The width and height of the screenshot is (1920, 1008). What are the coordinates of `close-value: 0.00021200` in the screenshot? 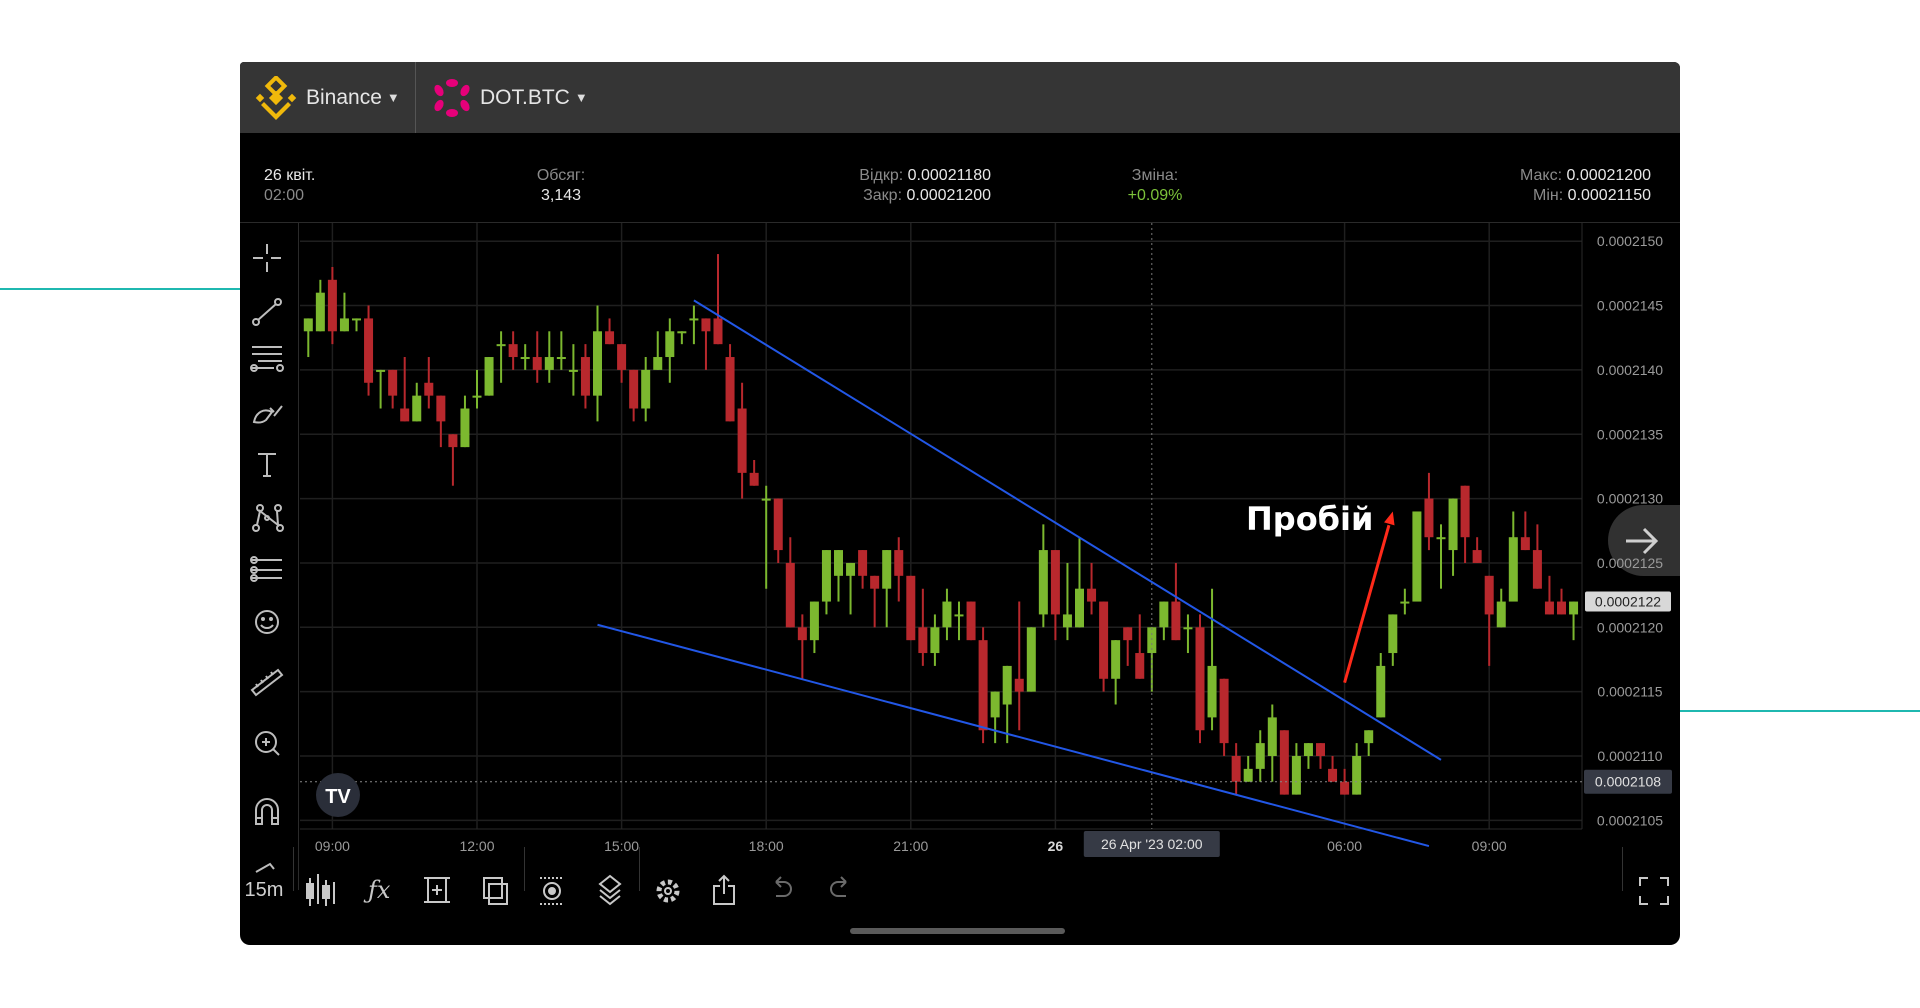 It's located at (948, 195).